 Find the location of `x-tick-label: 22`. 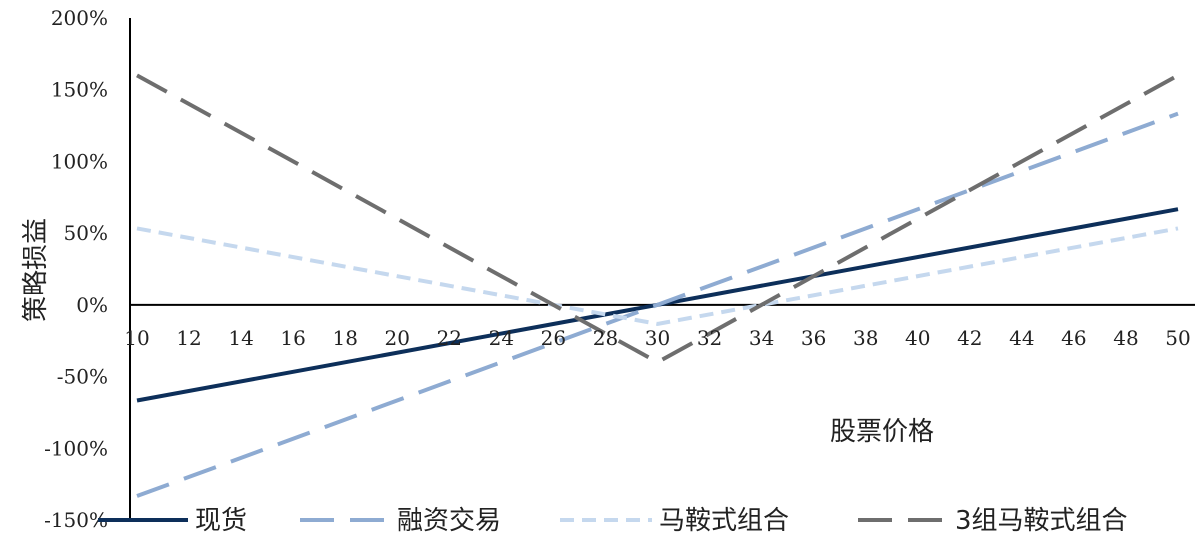

x-tick-label: 22 is located at coordinates (449, 338).